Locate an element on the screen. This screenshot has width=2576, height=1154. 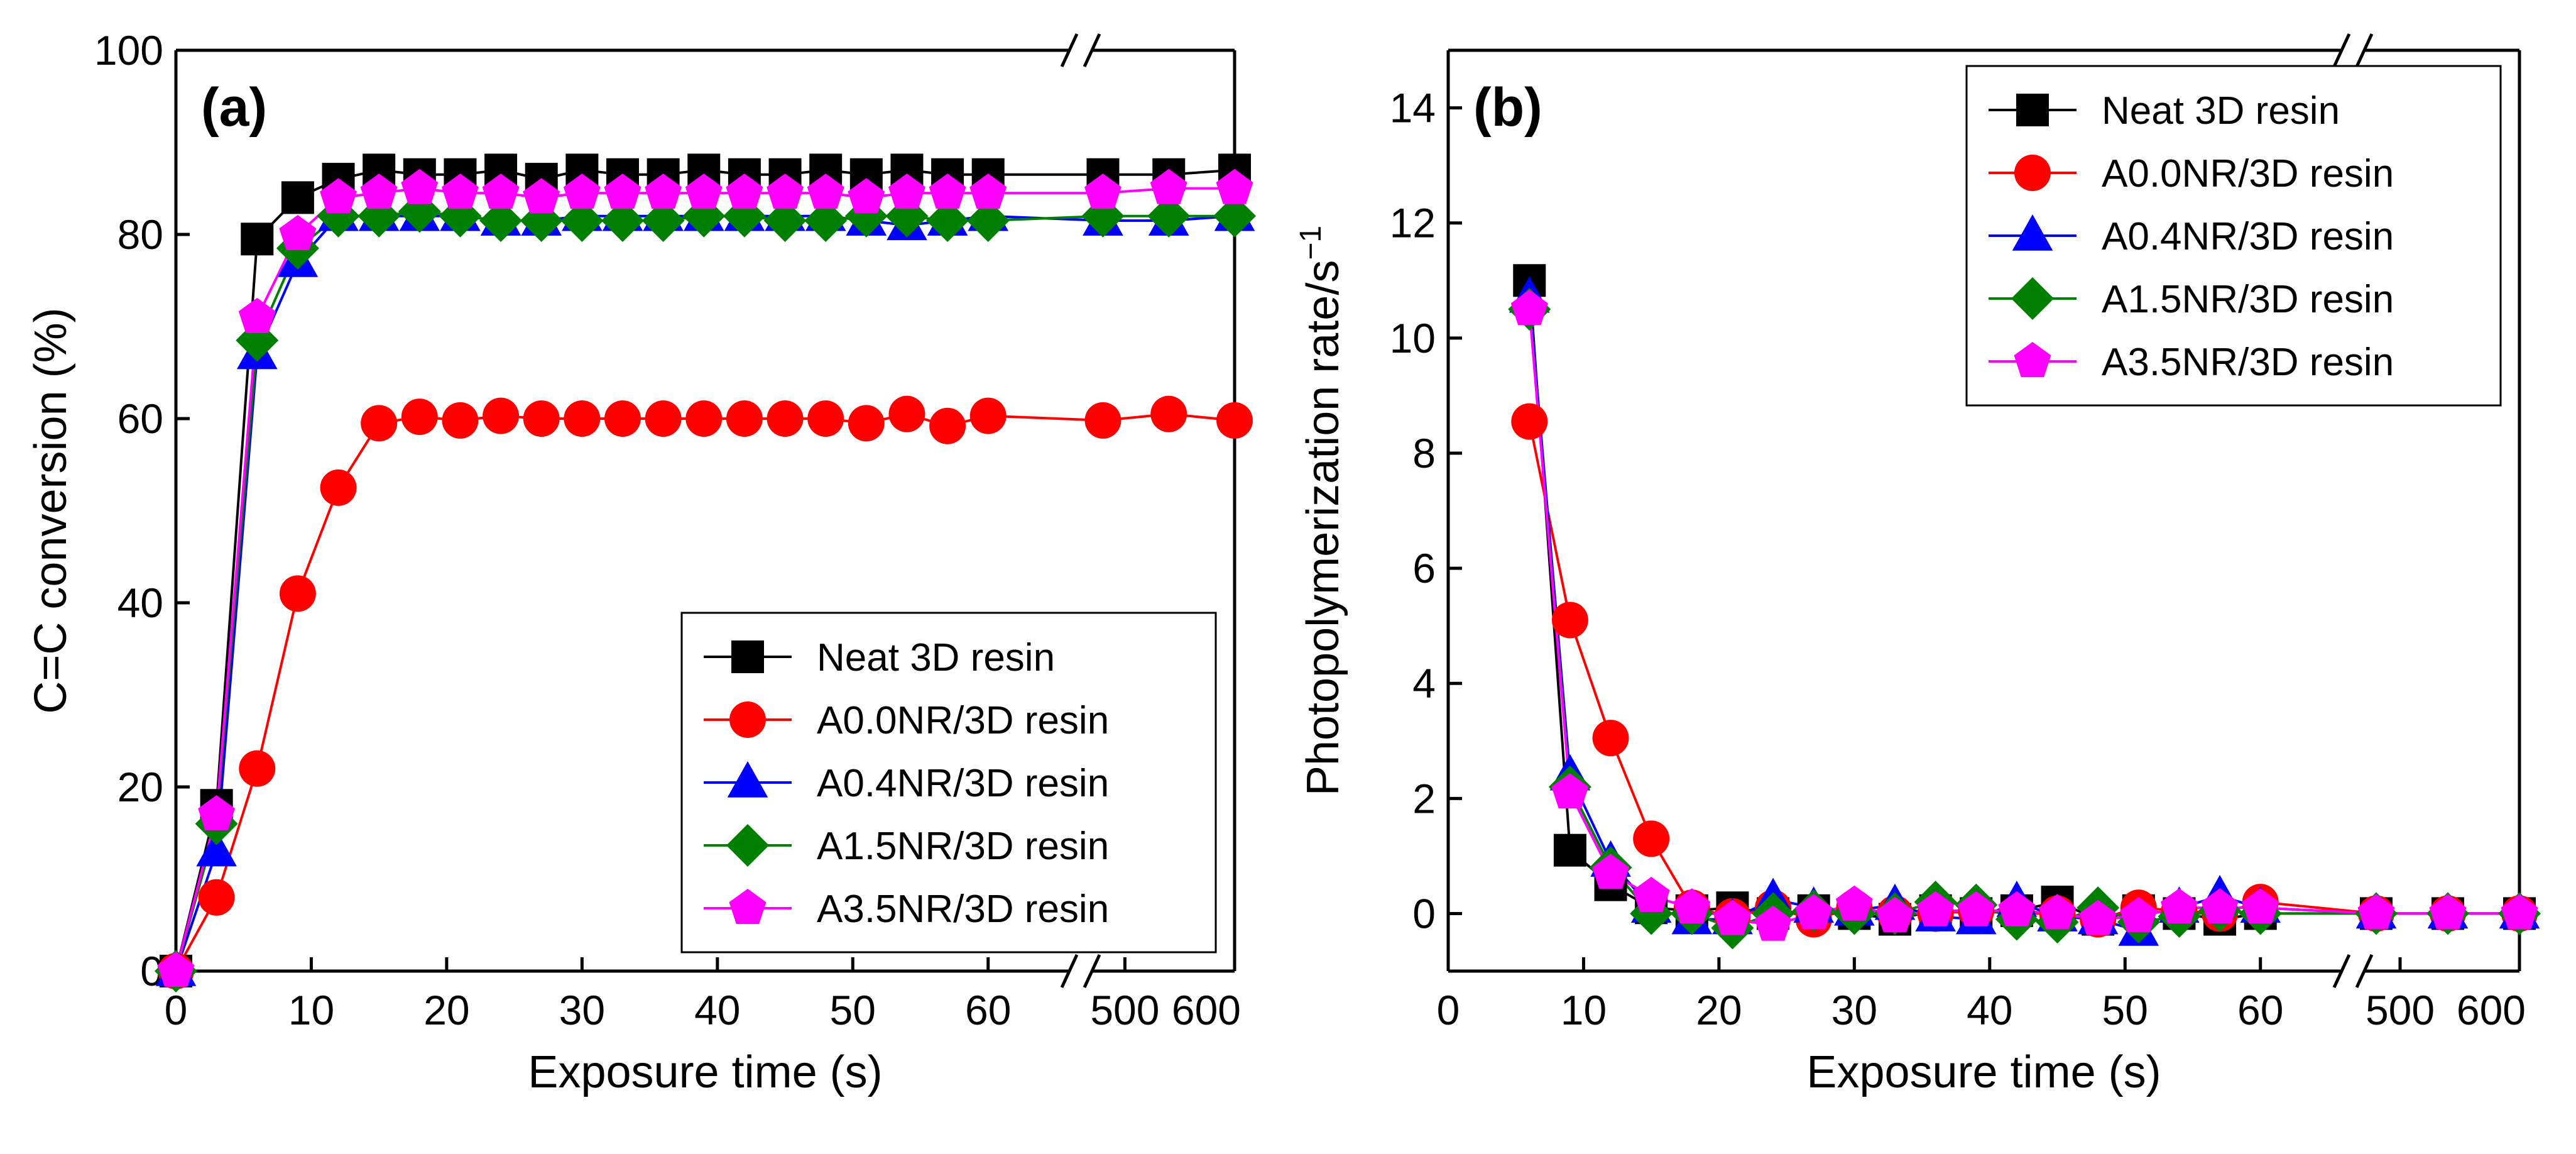
x-tick-label: 30 is located at coordinates (1854, 1010).